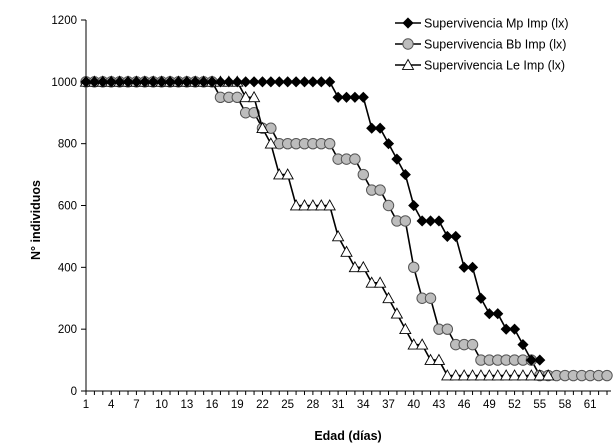  I want to click on legend-item: Supervivencia Mp Imp (lx), so click(482, 24).